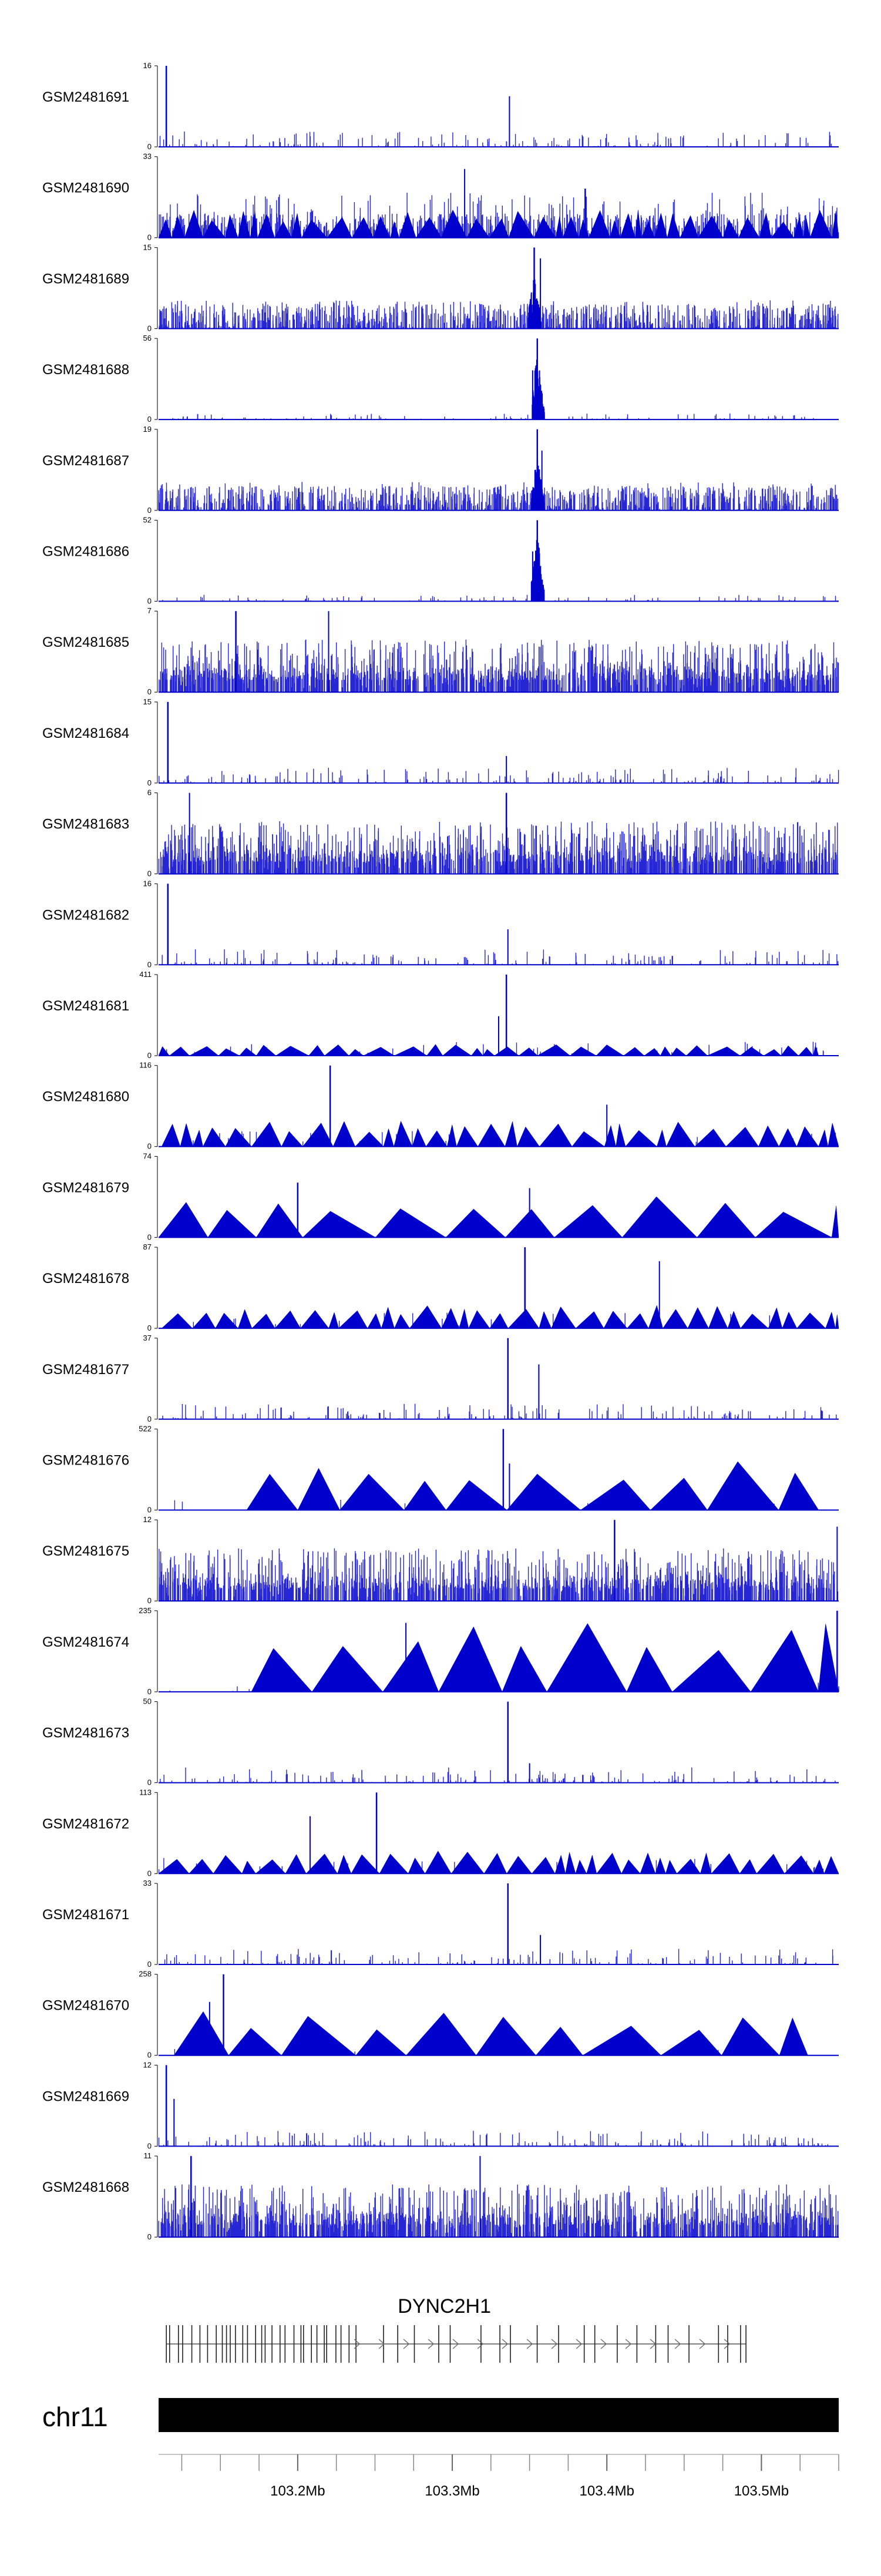 The image size is (881, 2576). What do you see at coordinates (441, 561) in the screenshot?
I see `track-GSM2481686: GSM2481686 52 0` at bounding box center [441, 561].